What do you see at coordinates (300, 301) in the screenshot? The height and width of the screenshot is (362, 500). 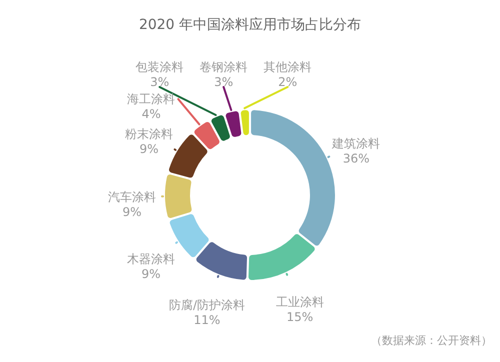 I see `slice-label: 工业涂料` at bounding box center [300, 301].